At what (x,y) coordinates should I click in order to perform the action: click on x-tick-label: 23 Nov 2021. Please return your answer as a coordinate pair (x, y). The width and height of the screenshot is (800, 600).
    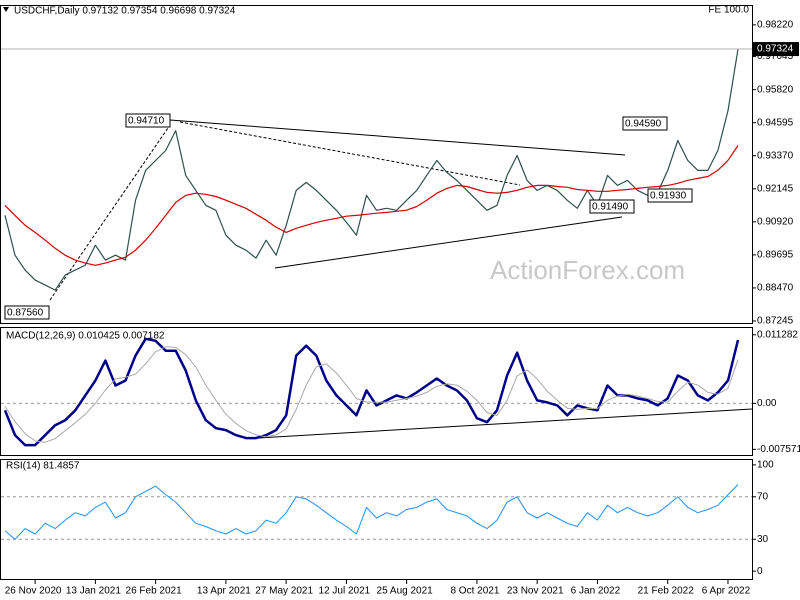
    Looking at the image, I should click on (535, 591).